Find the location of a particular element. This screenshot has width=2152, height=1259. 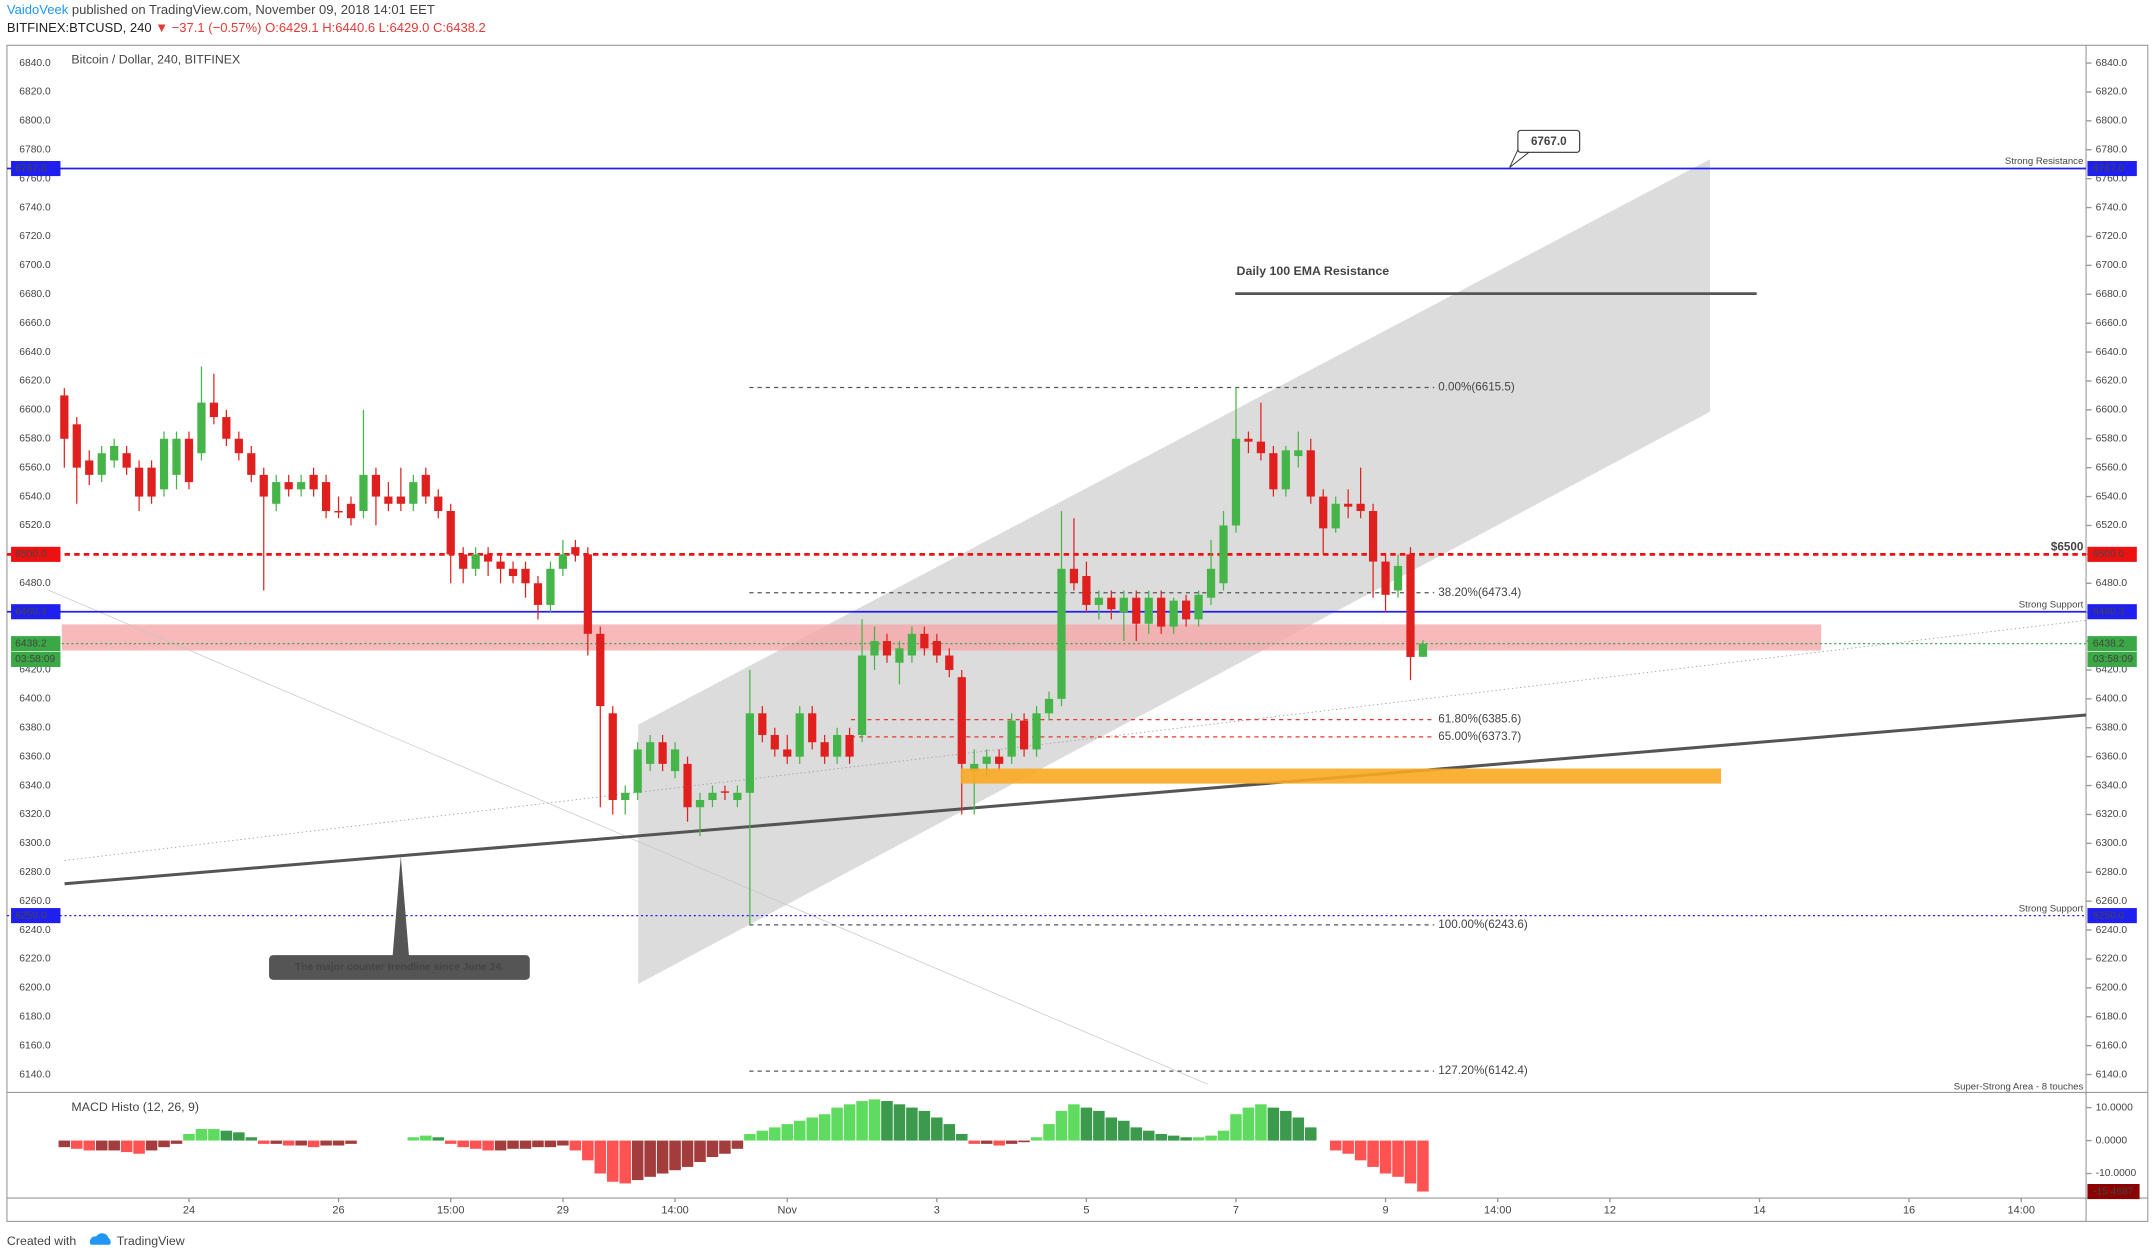

x-tick-label: 16 is located at coordinates (1909, 1210).